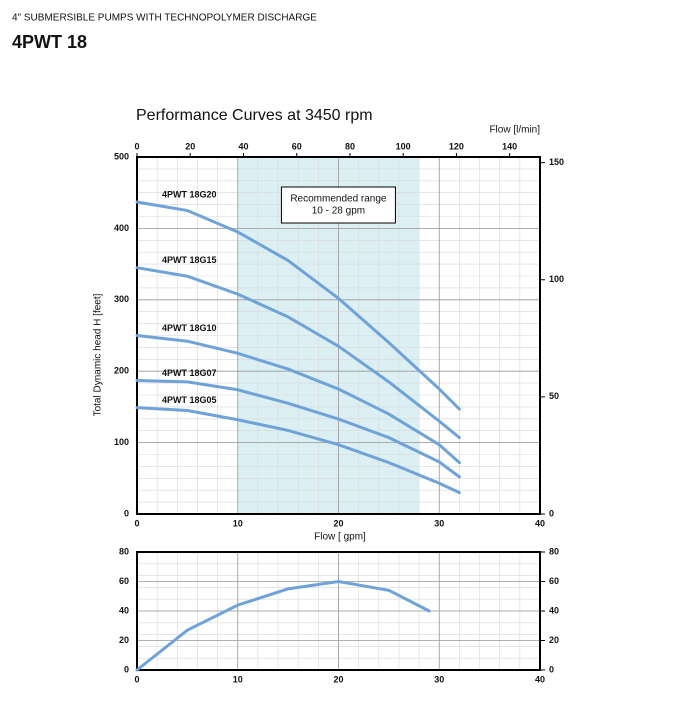 The width and height of the screenshot is (700, 705). I want to click on y-tick-label: 200, so click(121, 371).